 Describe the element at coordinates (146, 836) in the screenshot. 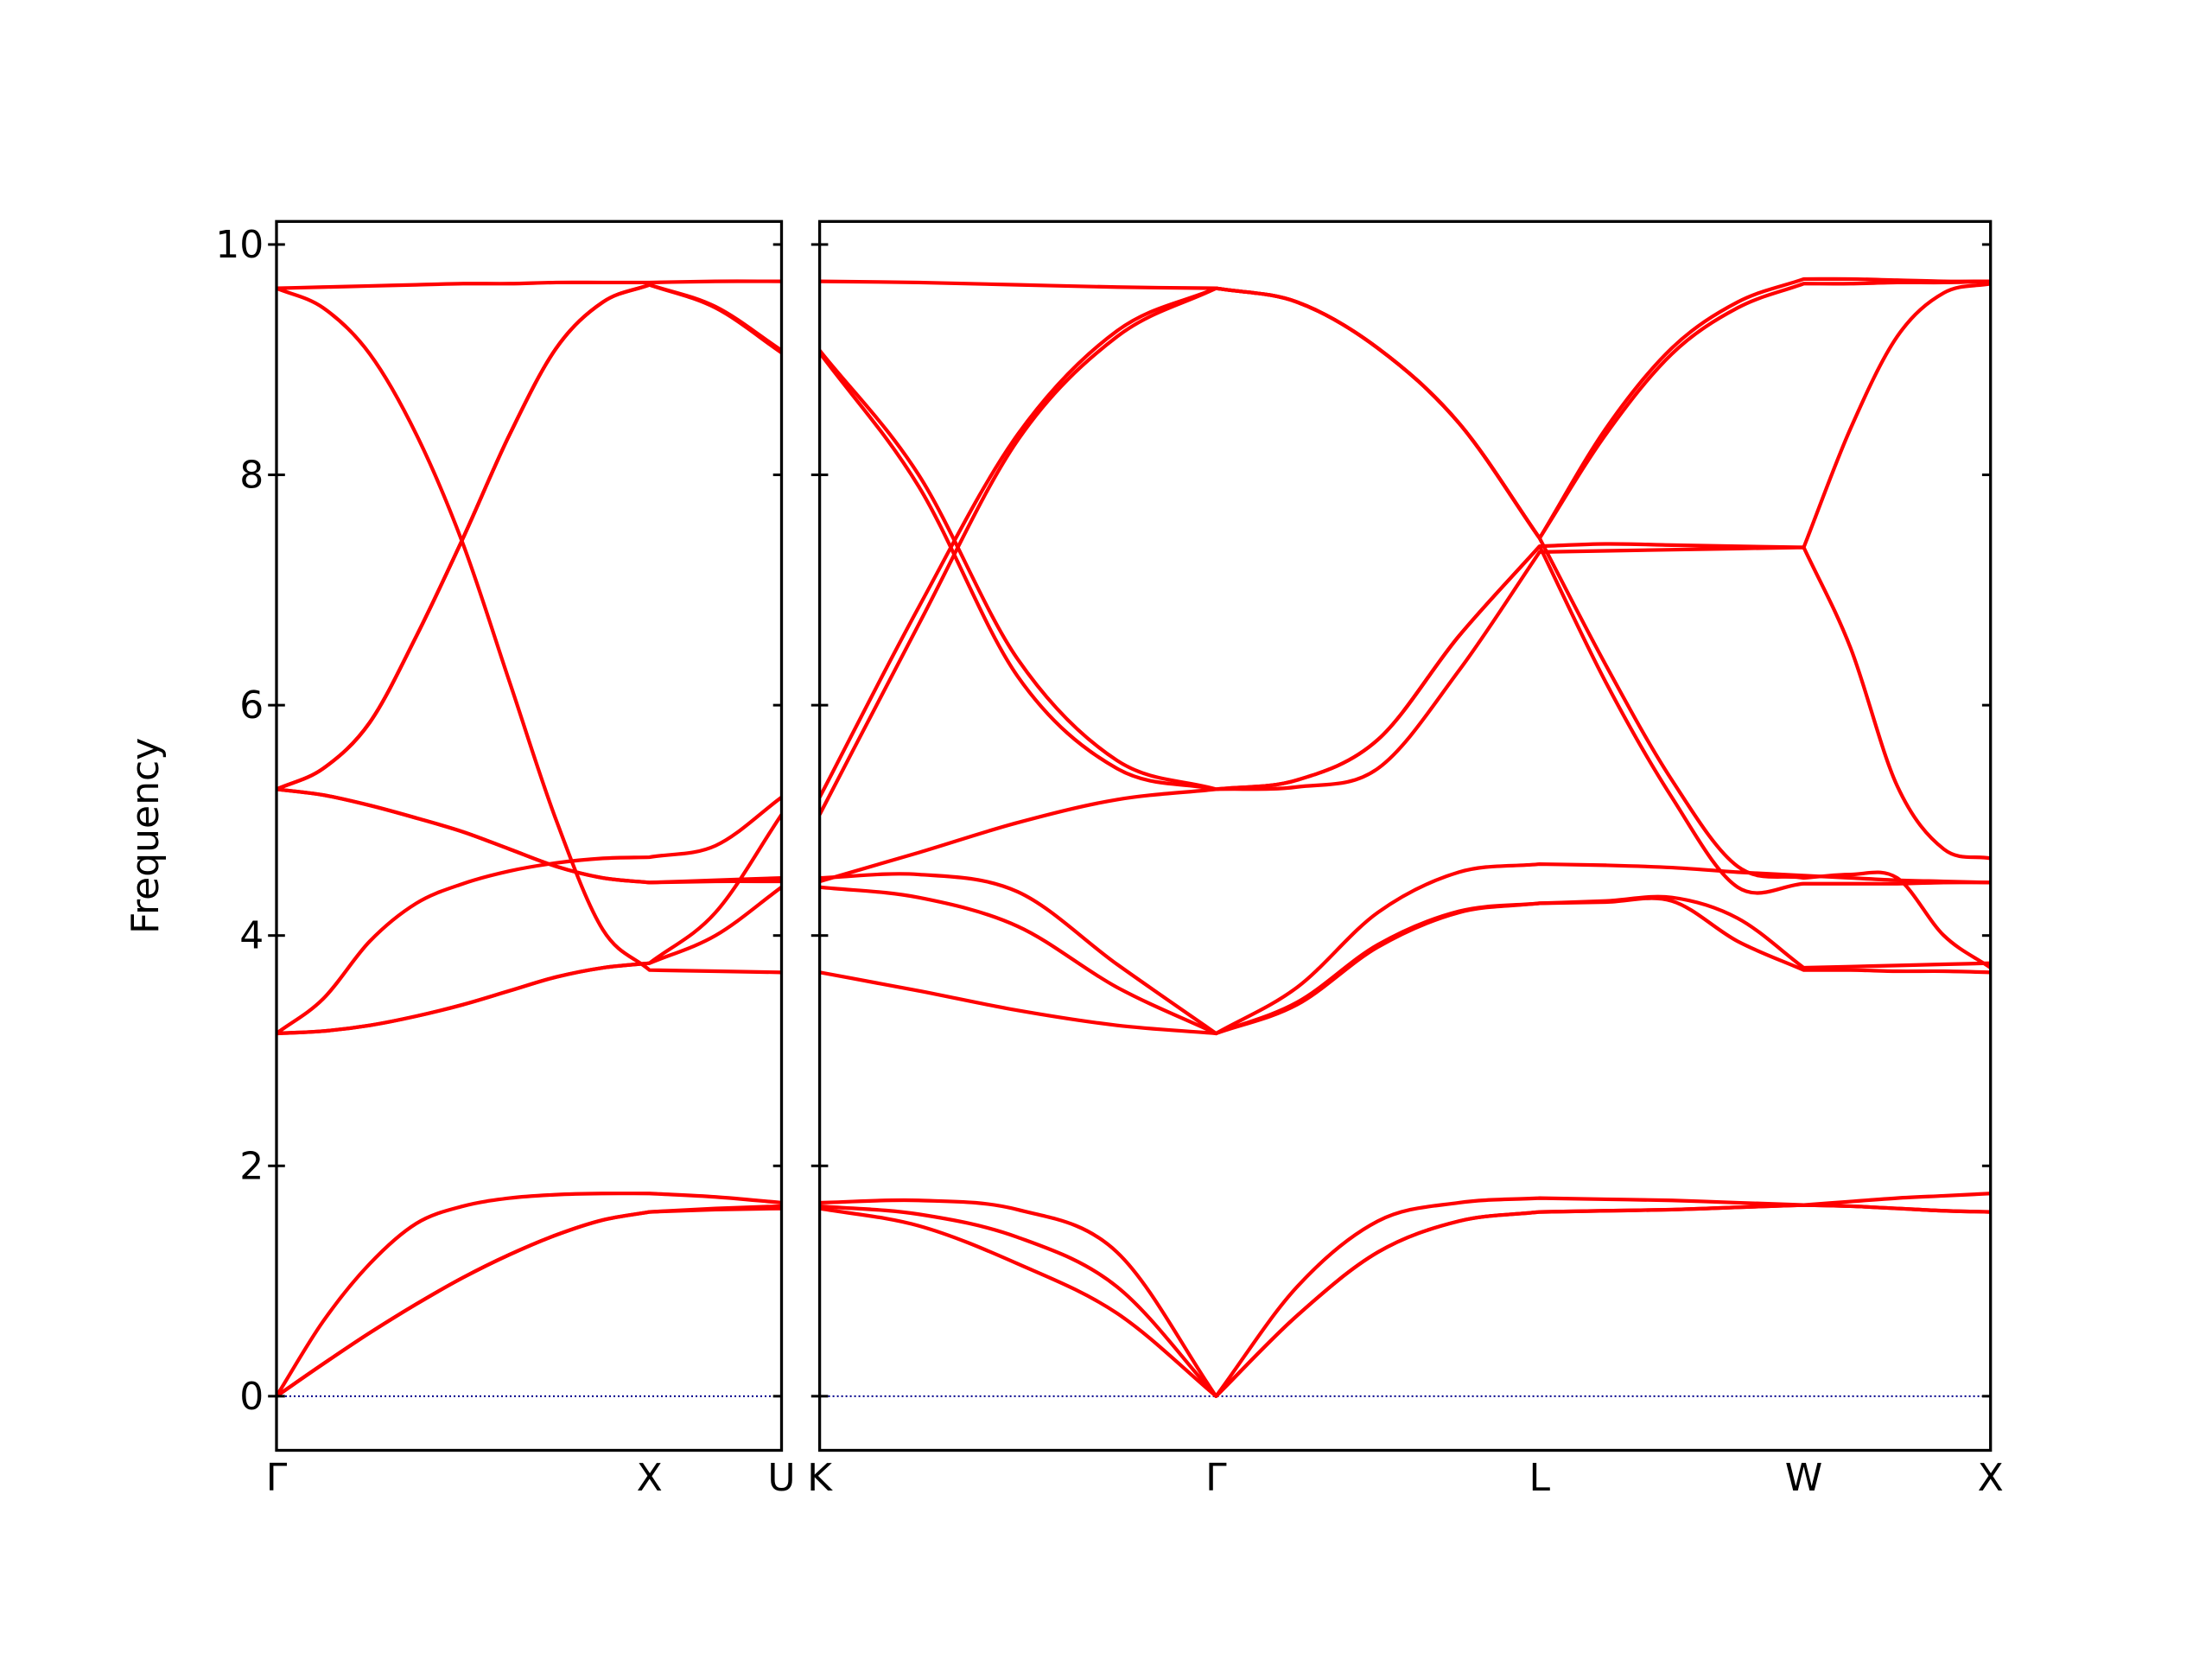

I see `y-axis-label: Frequency` at that location.